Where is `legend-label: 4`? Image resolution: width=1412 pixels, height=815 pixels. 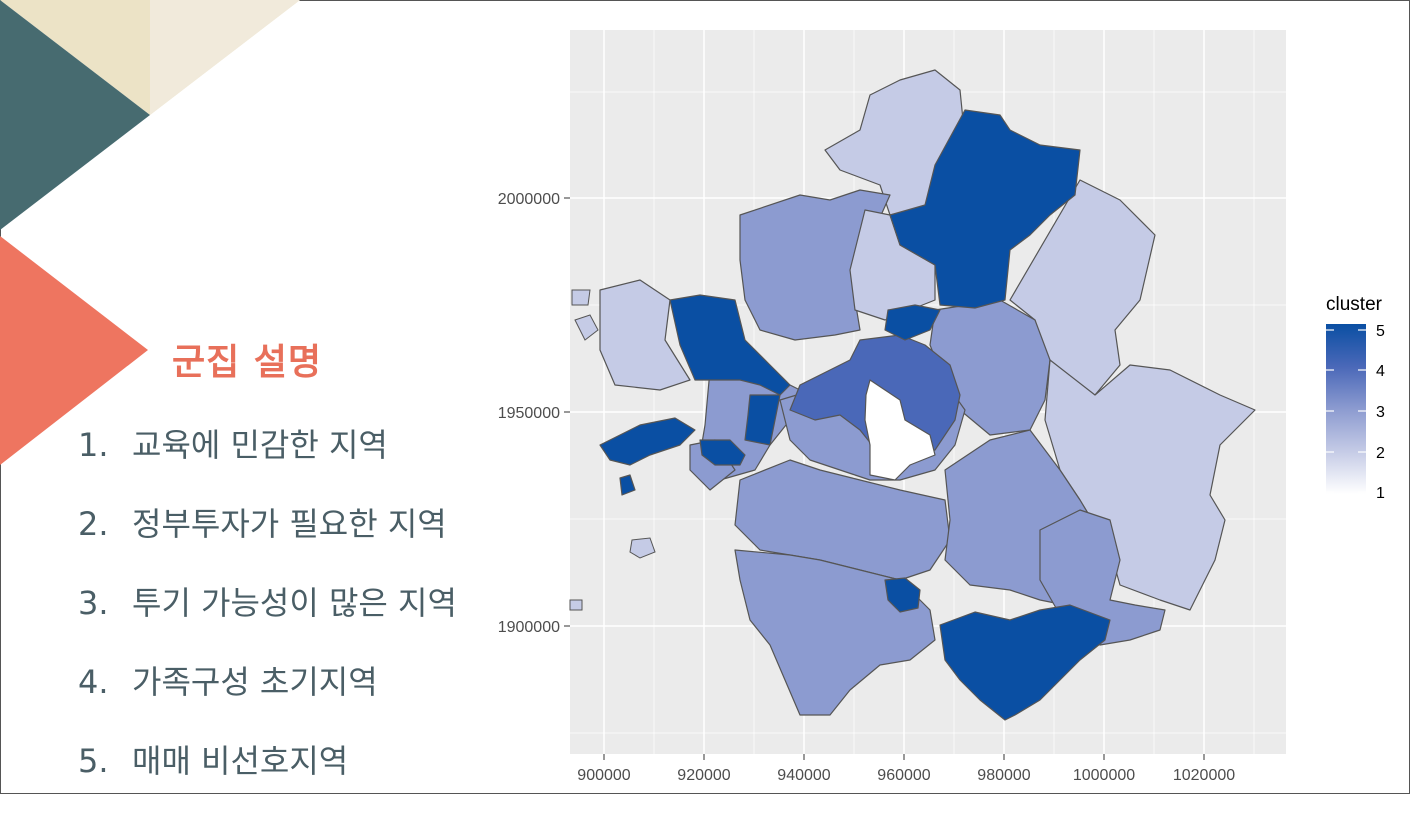 legend-label: 4 is located at coordinates (1380, 371).